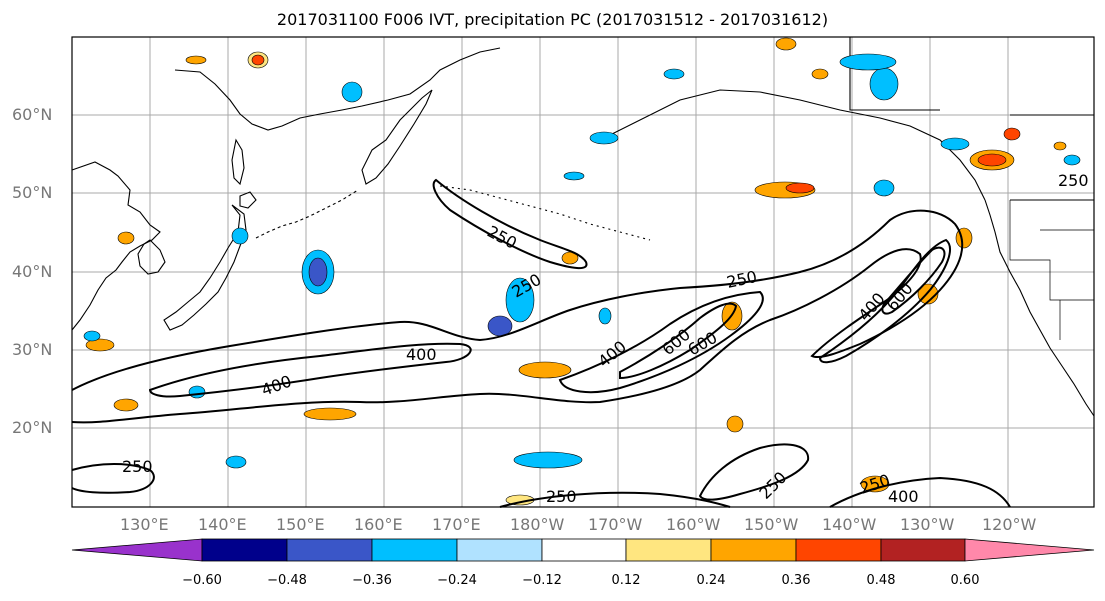  Describe the element at coordinates (238, 162) in the screenshot. I see `sakhalin` at that location.